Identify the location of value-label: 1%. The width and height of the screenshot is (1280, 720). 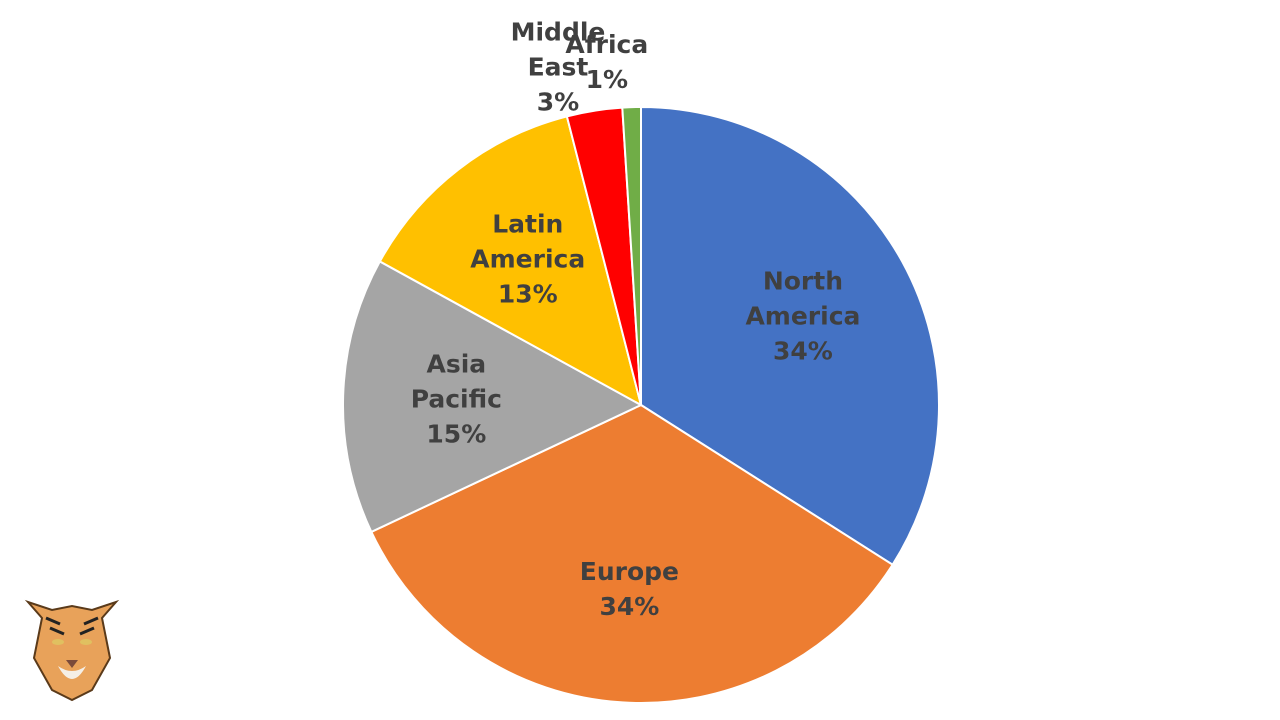
(607, 80).